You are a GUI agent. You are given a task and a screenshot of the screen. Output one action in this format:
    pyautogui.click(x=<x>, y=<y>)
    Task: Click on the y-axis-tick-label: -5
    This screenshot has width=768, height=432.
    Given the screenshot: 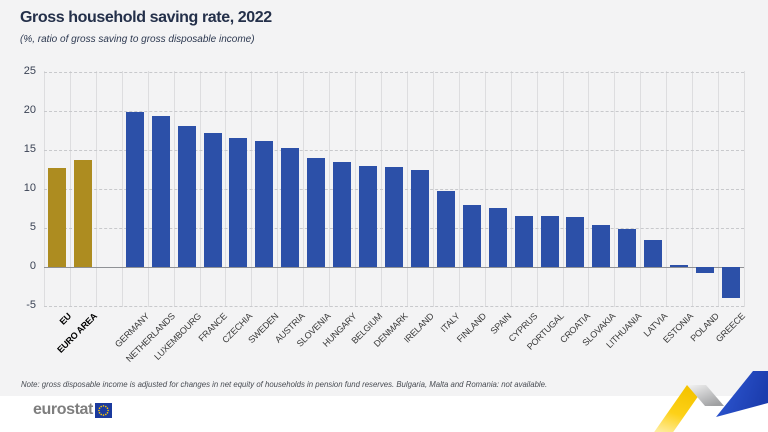 What is the action you would take?
    pyautogui.click(x=31, y=305)
    